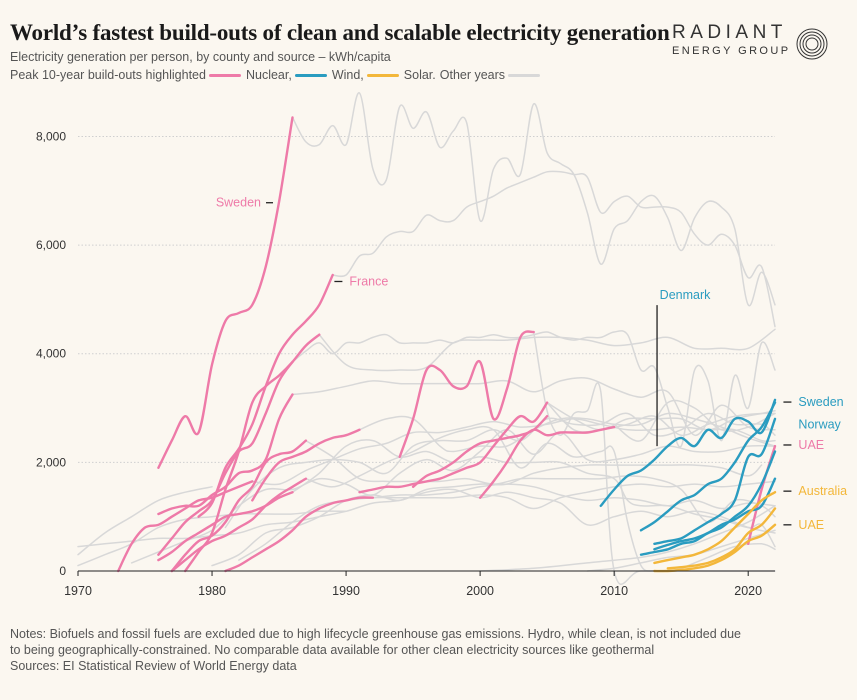 The height and width of the screenshot is (700, 857). Describe the element at coordinates (51, 136) in the screenshot. I see `y-tick-label: 8,000` at that location.